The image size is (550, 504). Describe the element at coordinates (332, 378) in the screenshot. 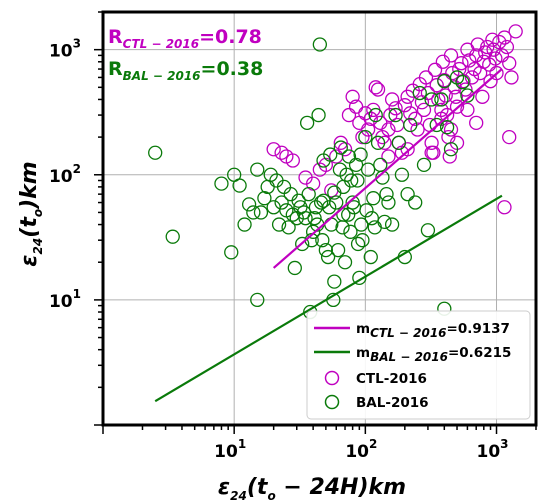

I see `legend-marker-ctl` at that location.